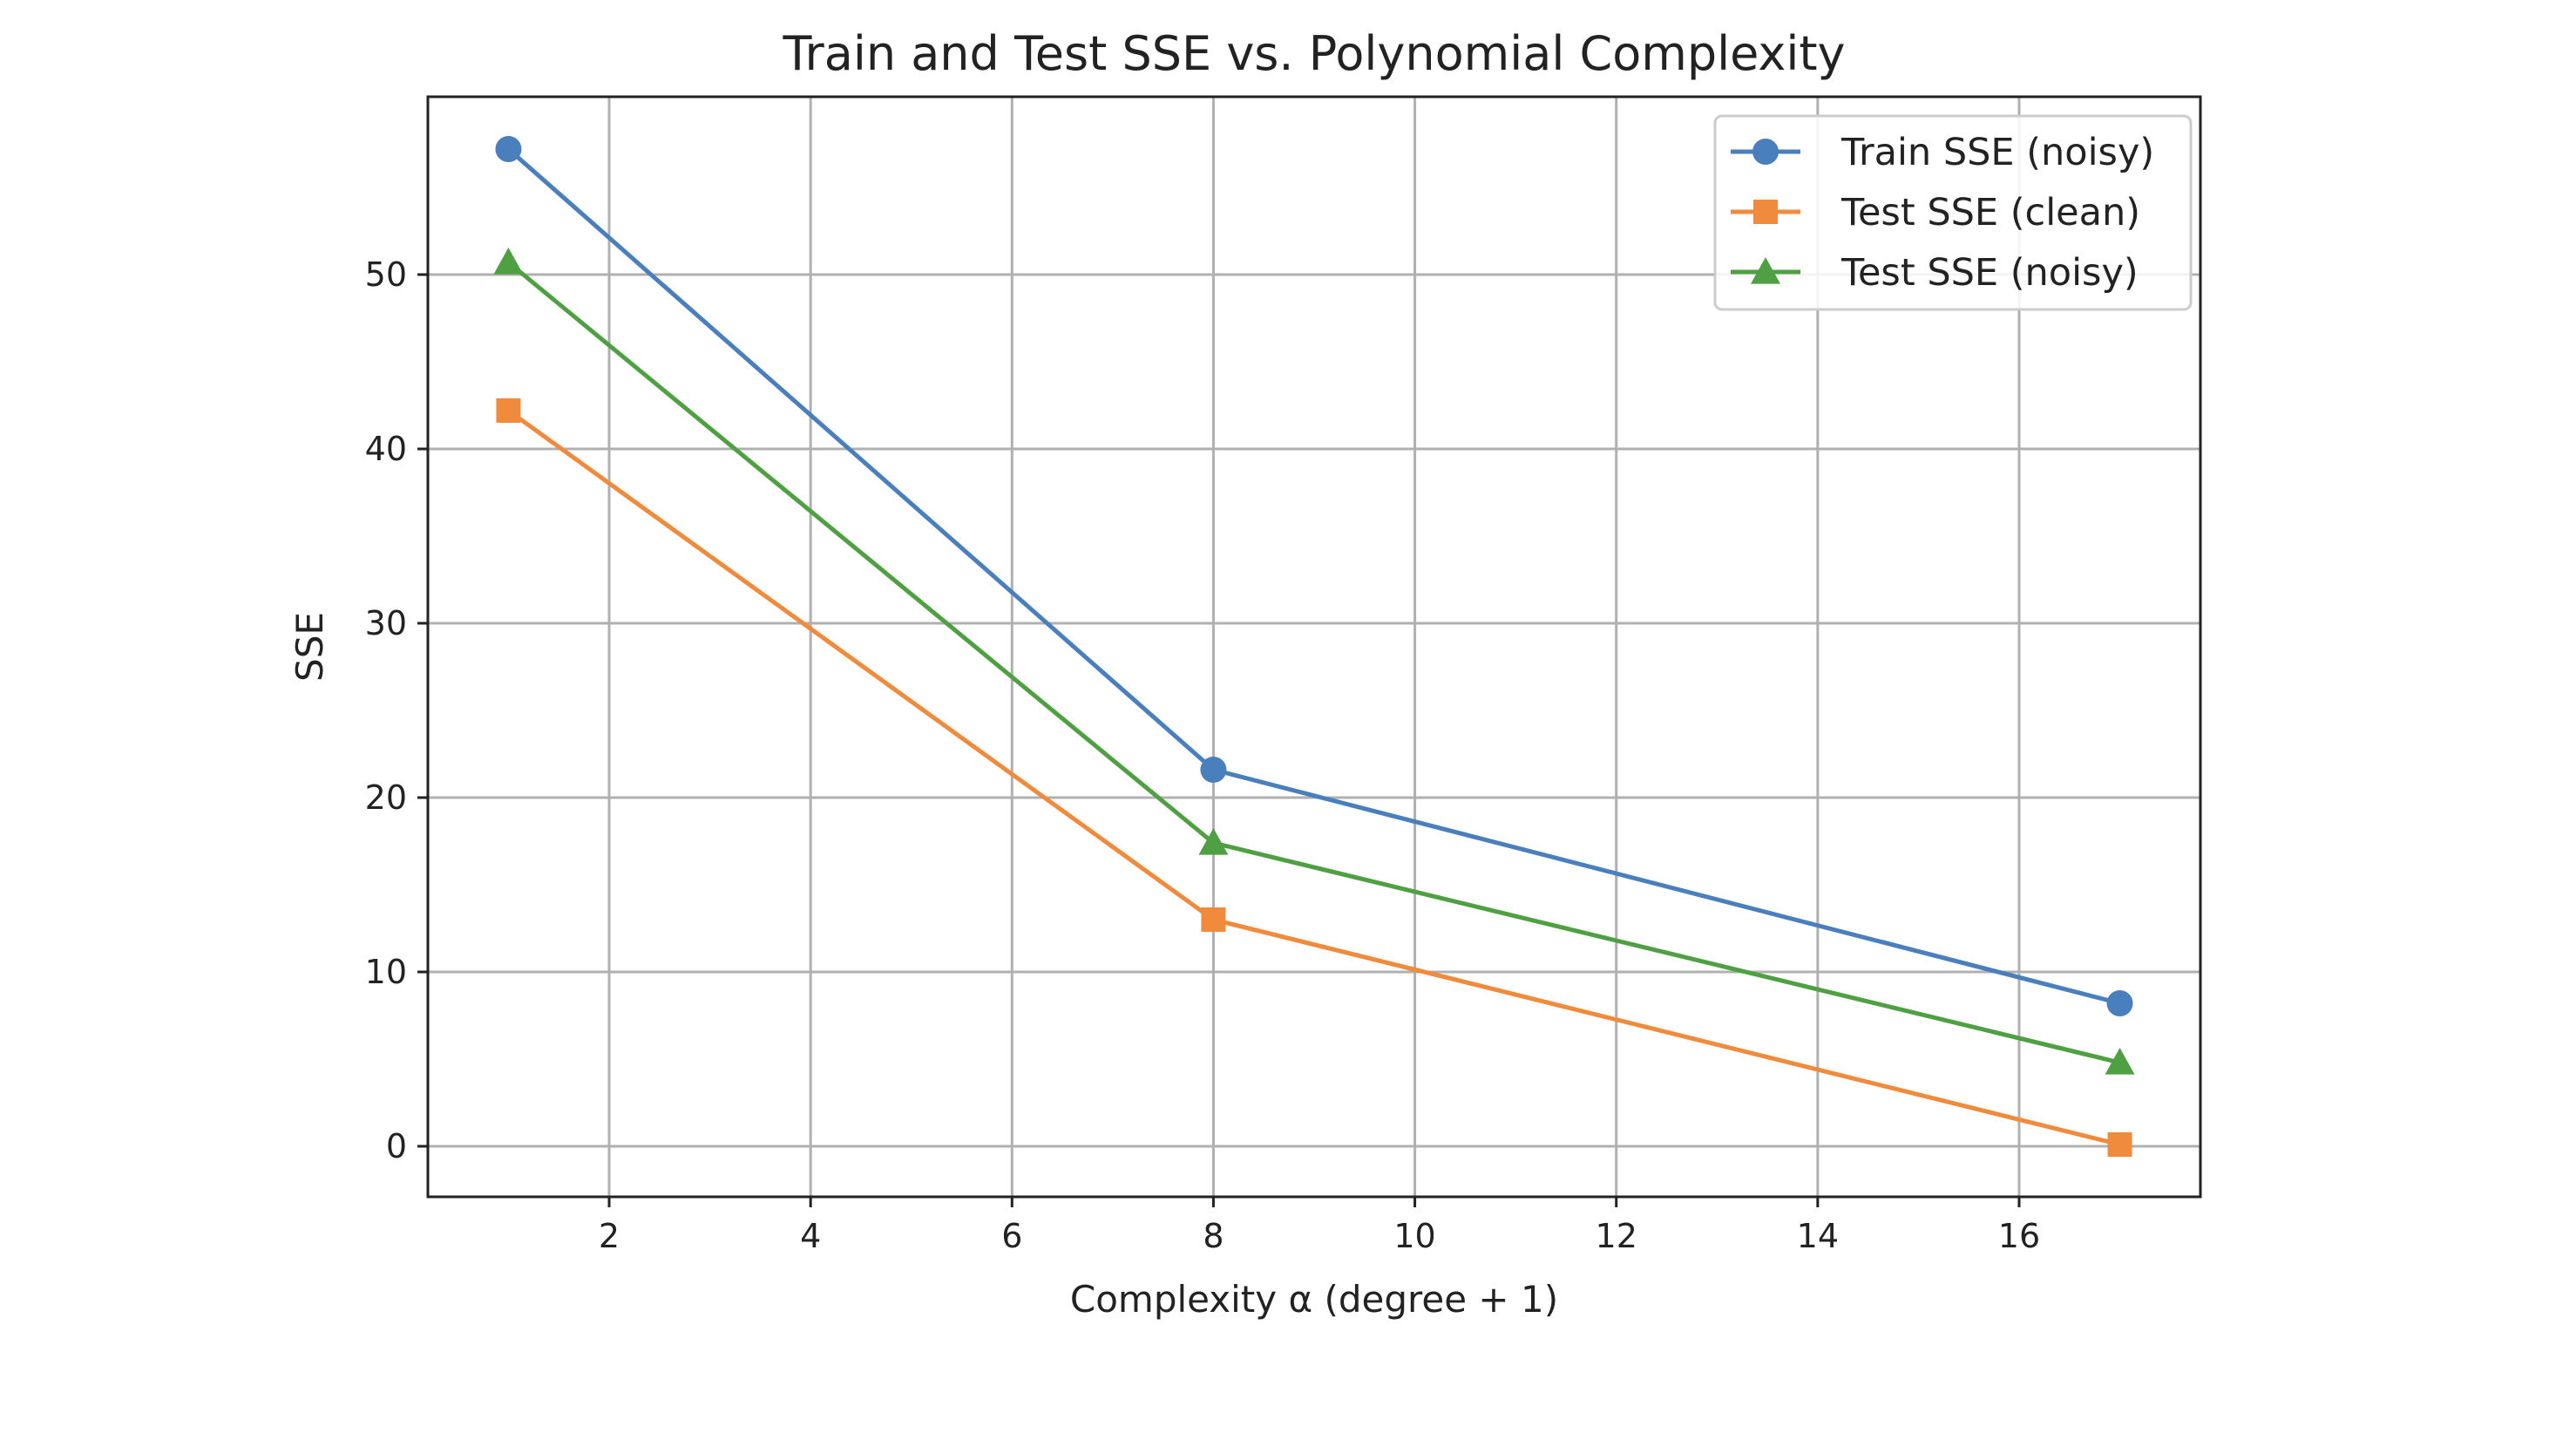 The width and height of the screenshot is (2576, 1447). What do you see at coordinates (1320, 1226) in the screenshot?
I see `x-axis-ticks: 2 4 6 8 10 12 14 16` at bounding box center [1320, 1226].